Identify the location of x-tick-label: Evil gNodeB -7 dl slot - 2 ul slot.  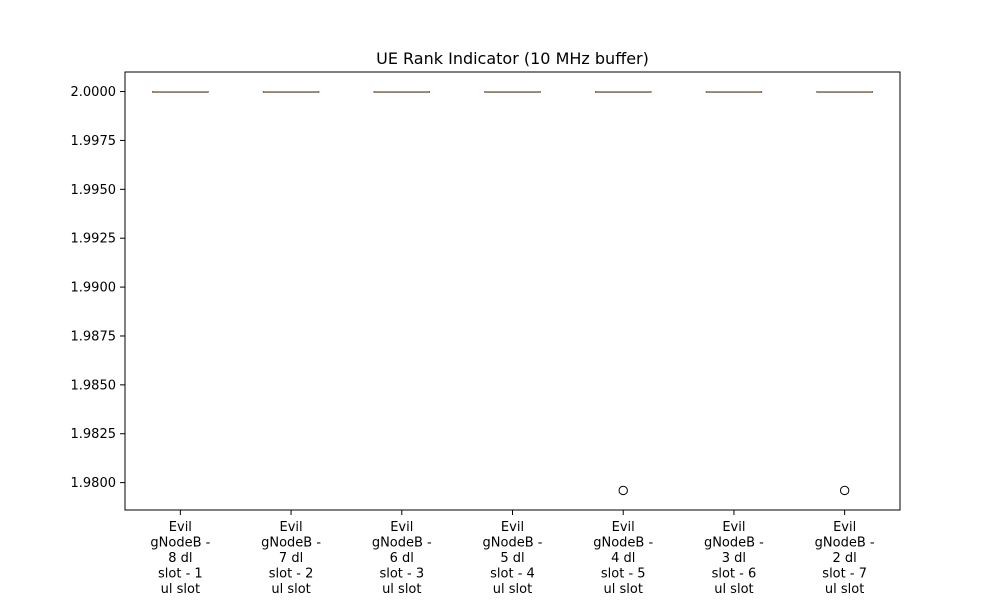
(291, 558).